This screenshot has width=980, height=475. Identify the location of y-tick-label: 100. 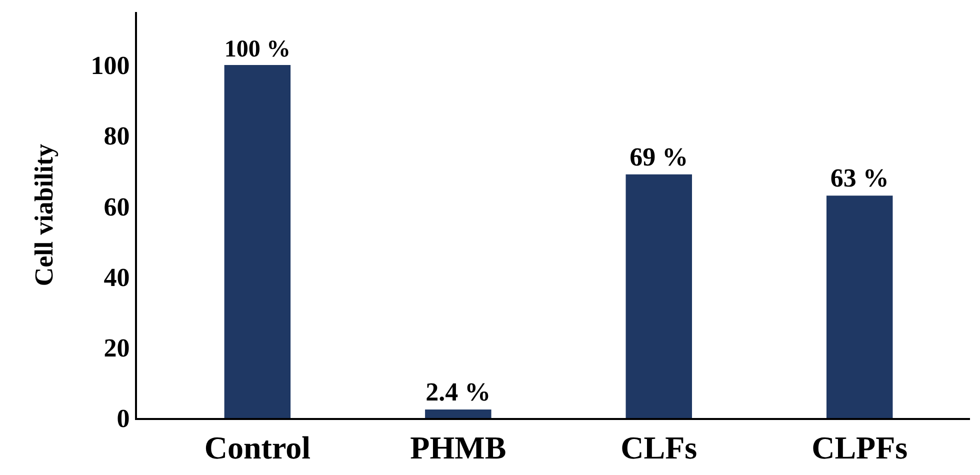
(110, 65).